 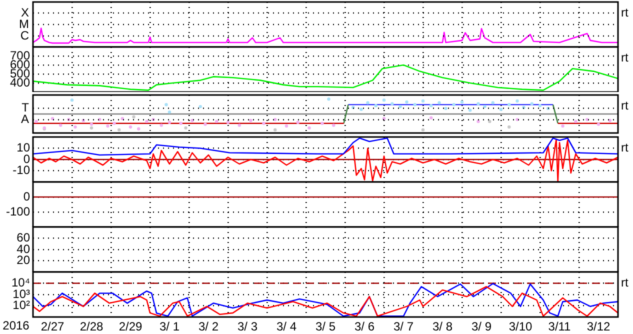 What do you see at coordinates (325, 327) in the screenshot?
I see `x-tick-label: 3/ 5` at bounding box center [325, 327].